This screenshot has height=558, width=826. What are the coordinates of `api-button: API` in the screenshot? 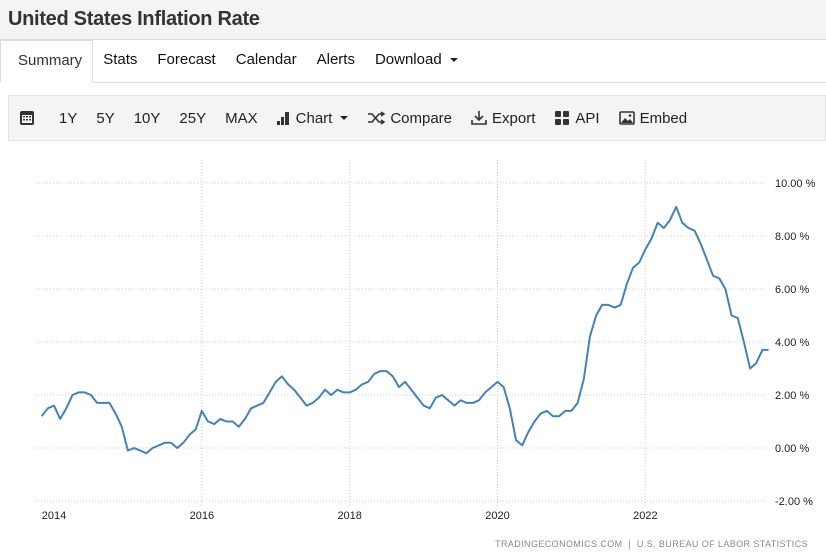 It's located at (577, 118).